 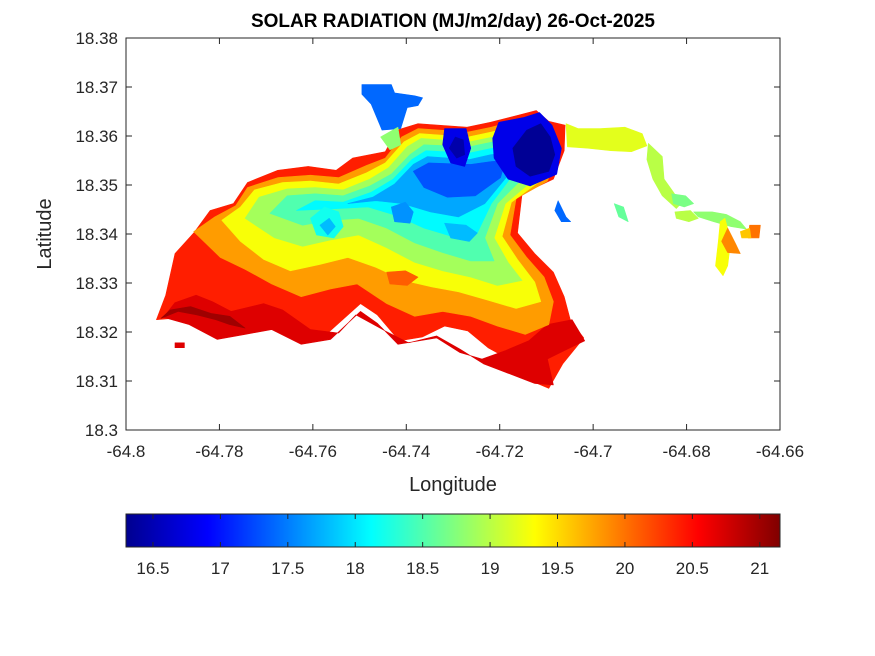 I want to click on x-tick-label: -64.74, so click(x=406, y=451).